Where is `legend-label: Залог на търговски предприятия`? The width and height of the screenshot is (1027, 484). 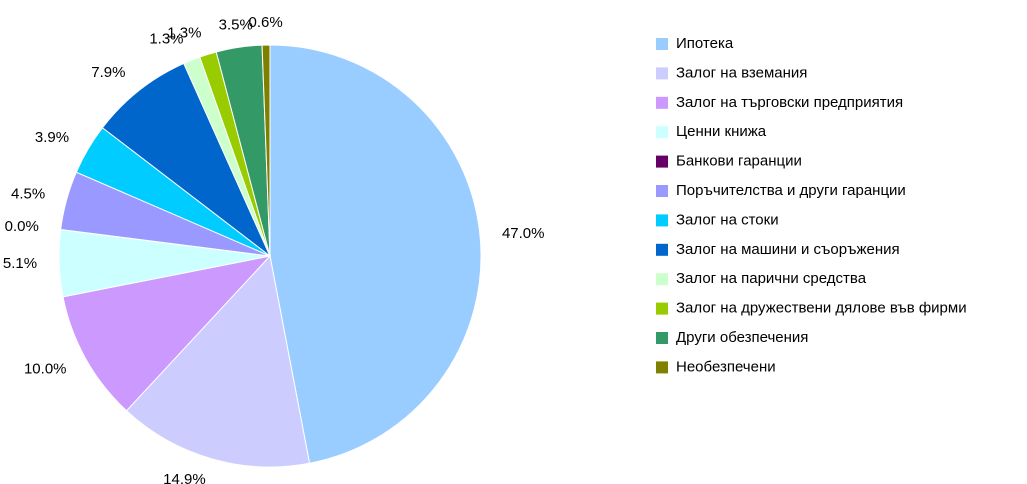 legend-label: Залог на търговски предприятия is located at coordinates (789, 102).